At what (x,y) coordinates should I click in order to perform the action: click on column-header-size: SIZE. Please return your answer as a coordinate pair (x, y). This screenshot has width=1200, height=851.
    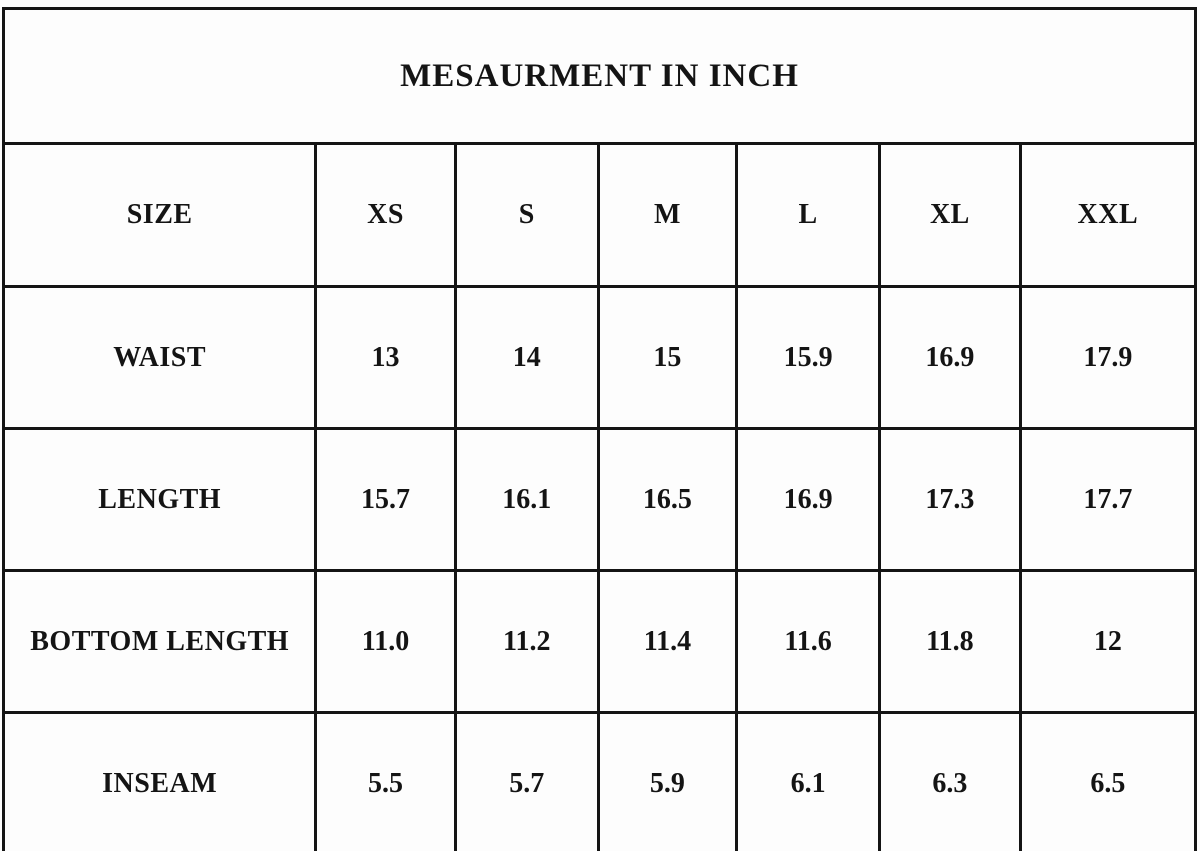
    Looking at the image, I should click on (159, 215).